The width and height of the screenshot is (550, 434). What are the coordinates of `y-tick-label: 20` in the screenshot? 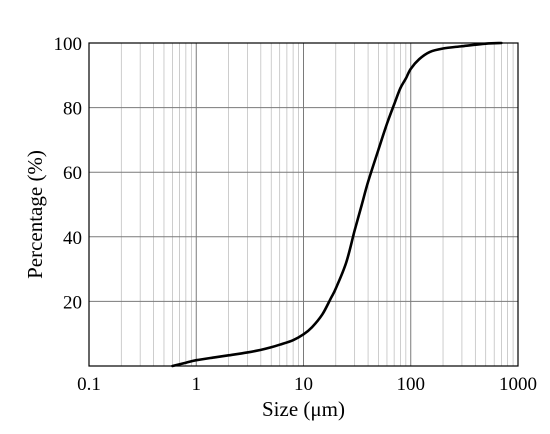 It's located at (72, 302).